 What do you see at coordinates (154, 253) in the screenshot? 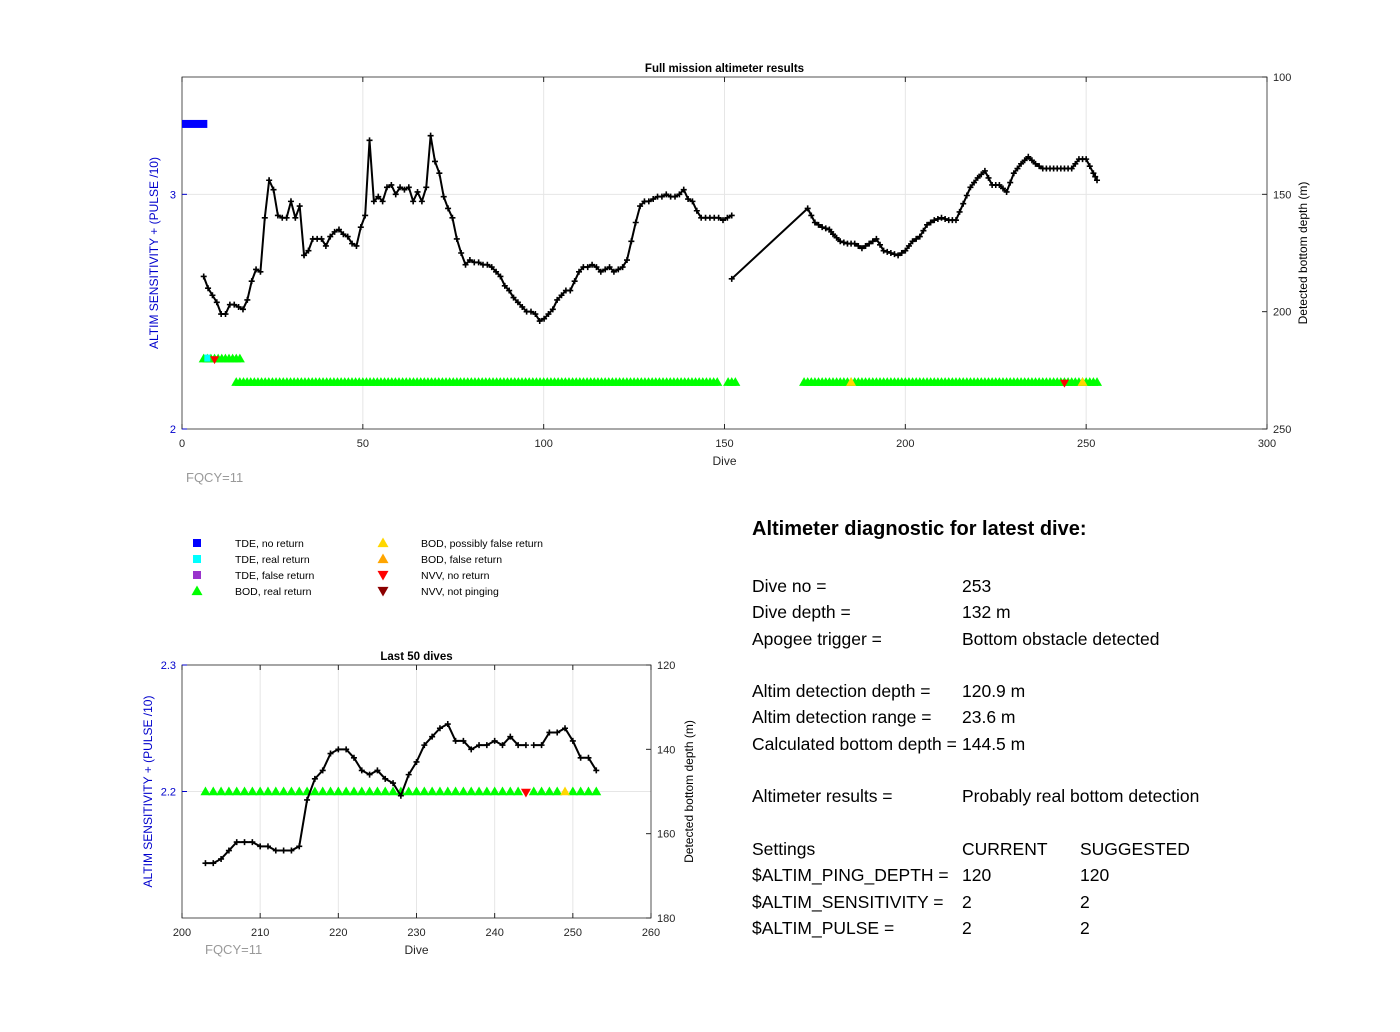
I see `y-left-axis-label: ALTIM SENSITIVITY + (PULSE /10)` at bounding box center [154, 253].